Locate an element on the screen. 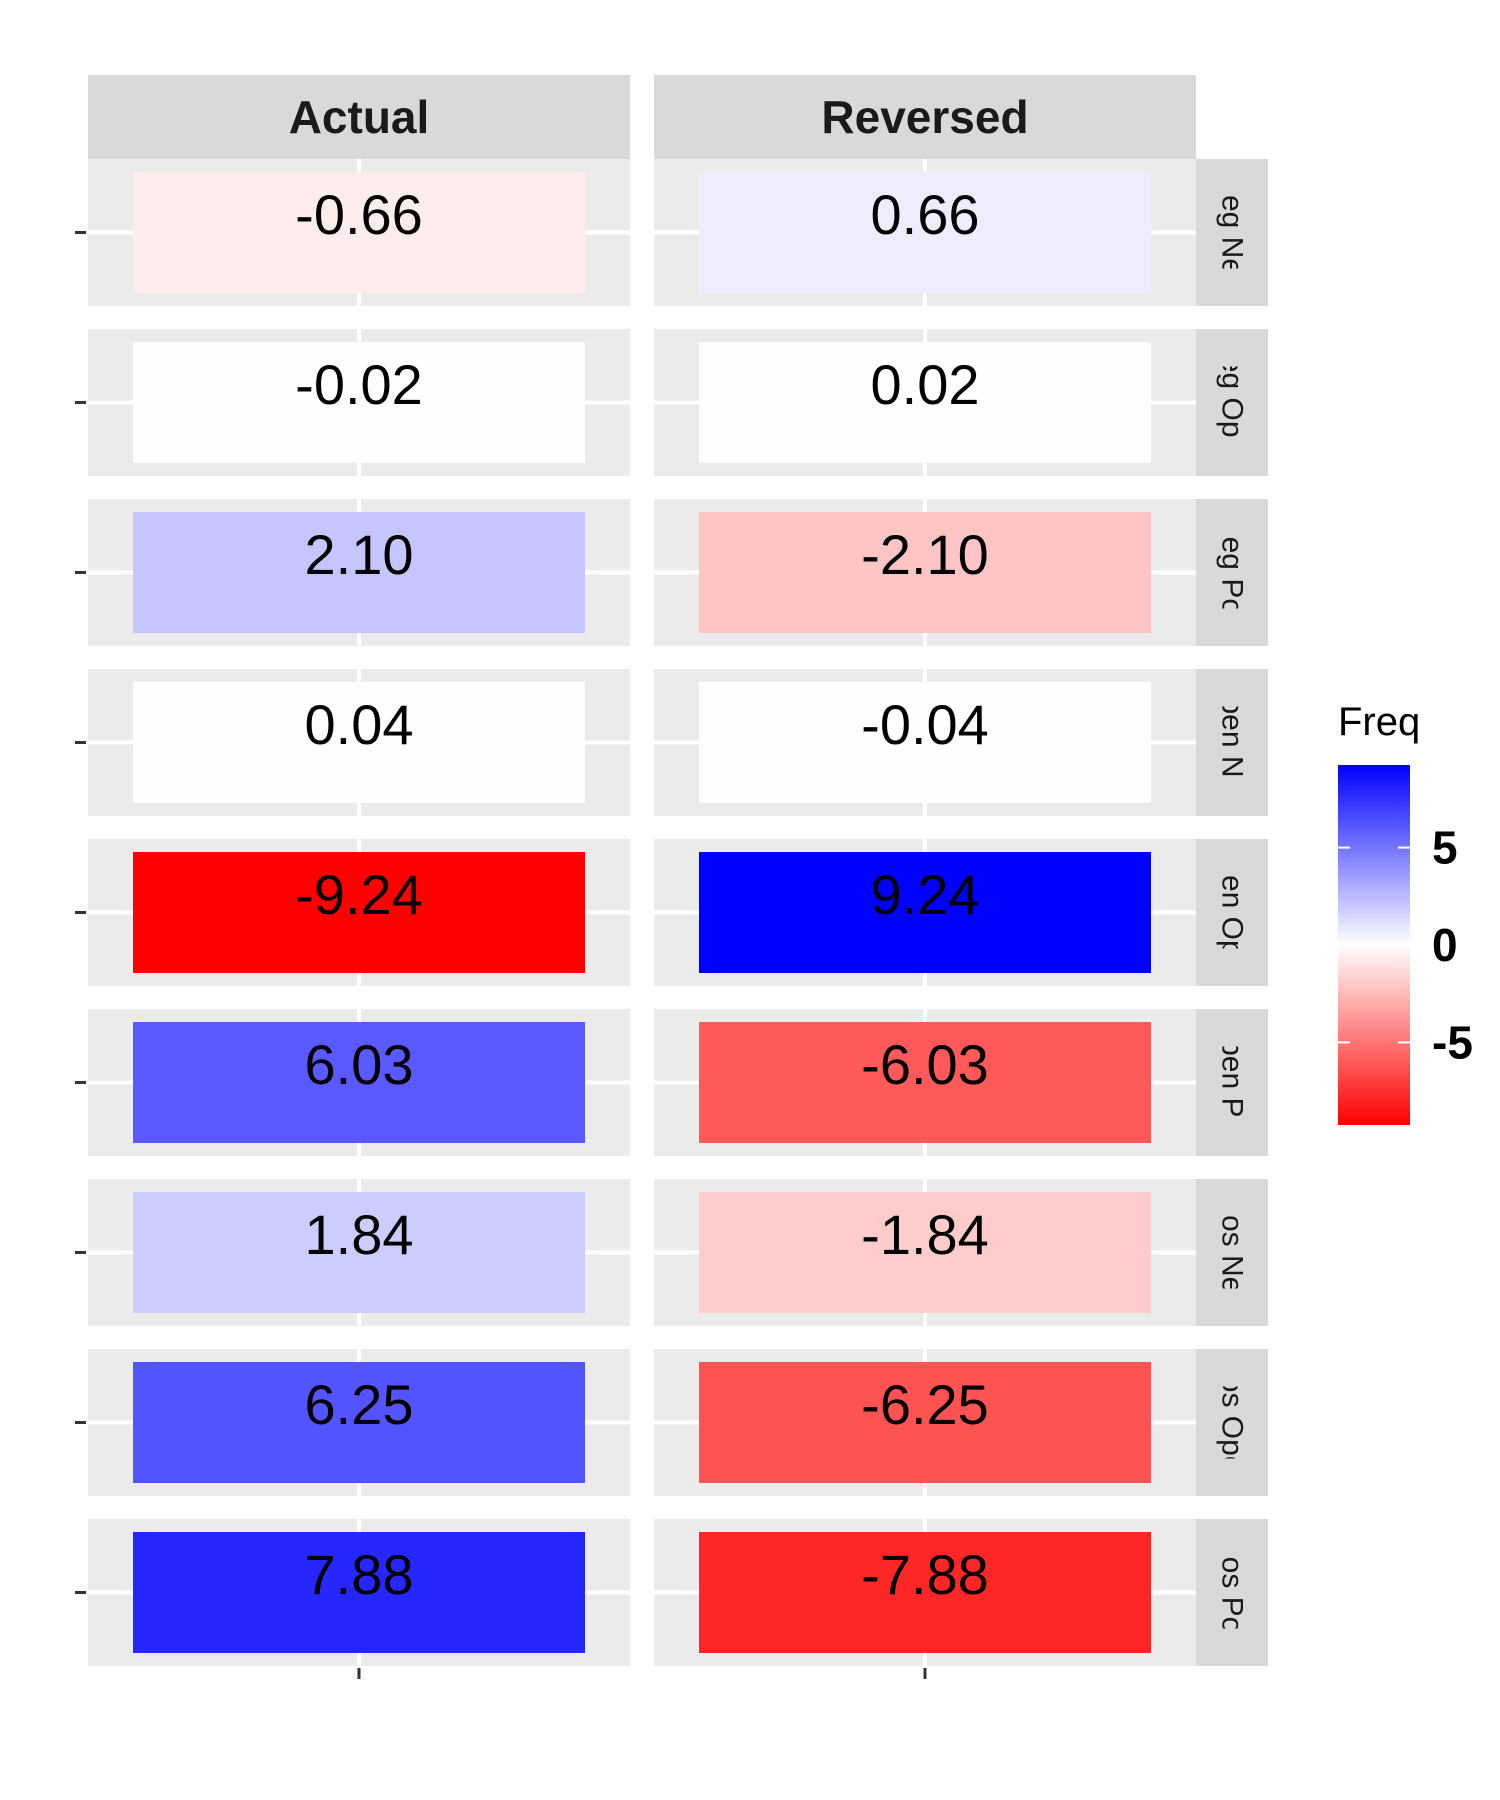  tile-value-label: -0.04 is located at coordinates (925, 724).